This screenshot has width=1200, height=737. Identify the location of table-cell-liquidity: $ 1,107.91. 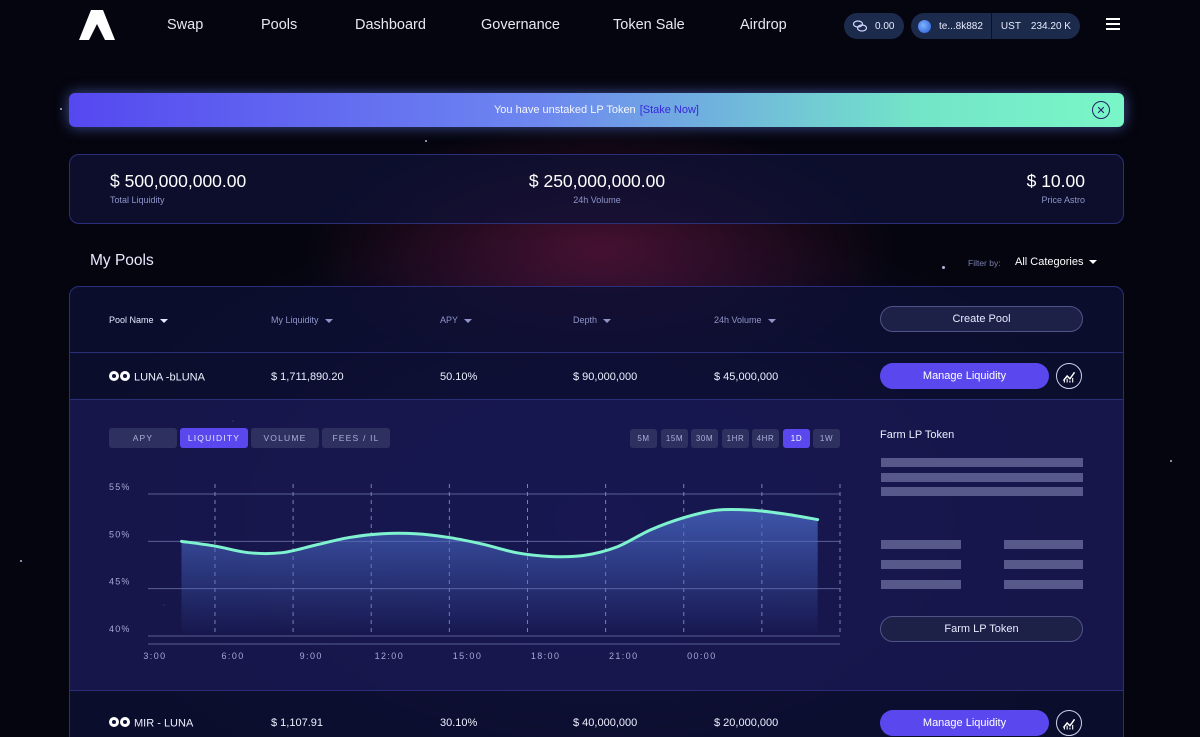
(297, 723).